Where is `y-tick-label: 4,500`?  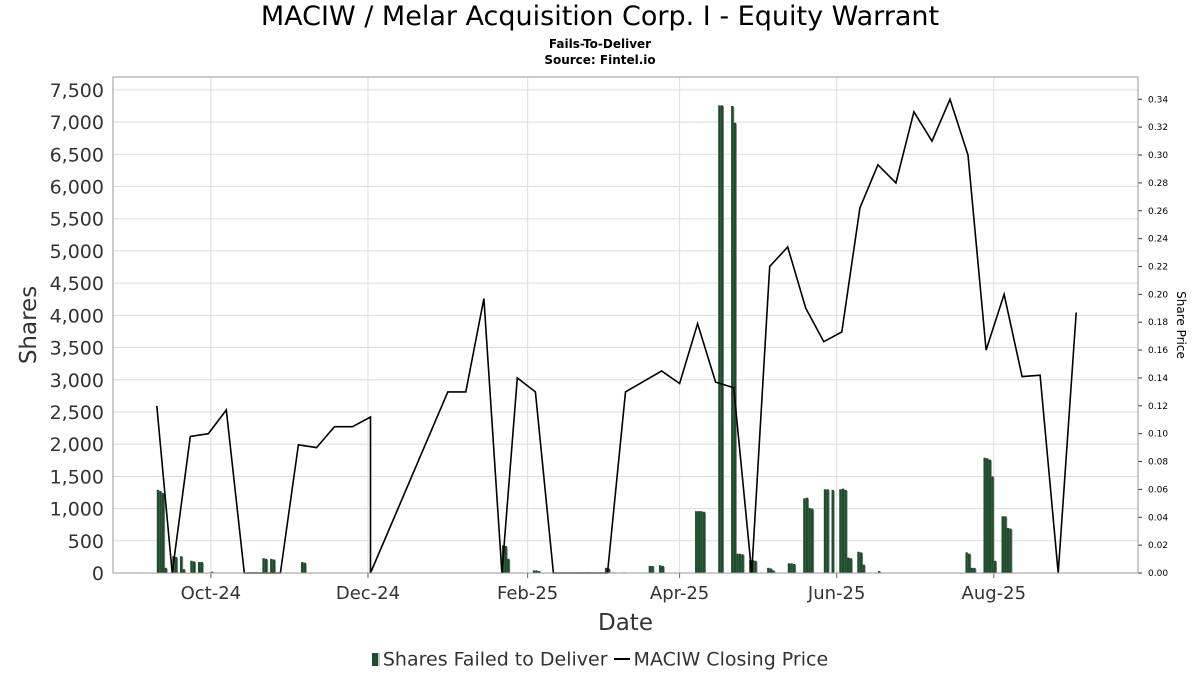
y-tick-label: 4,500 is located at coordinates (77, 284).